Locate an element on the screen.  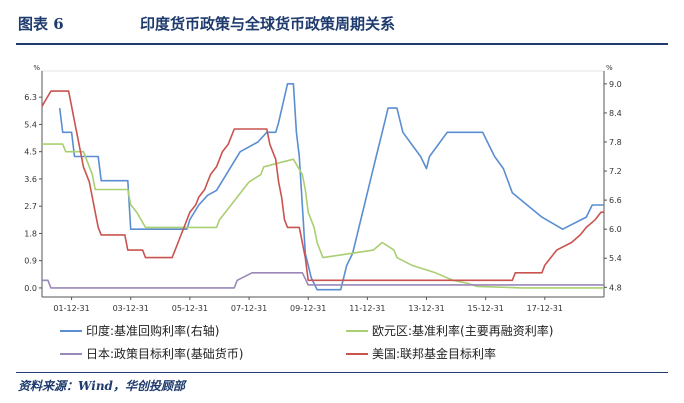
x-tick-label: 15-12-31 is located at coordinates (486, 308).